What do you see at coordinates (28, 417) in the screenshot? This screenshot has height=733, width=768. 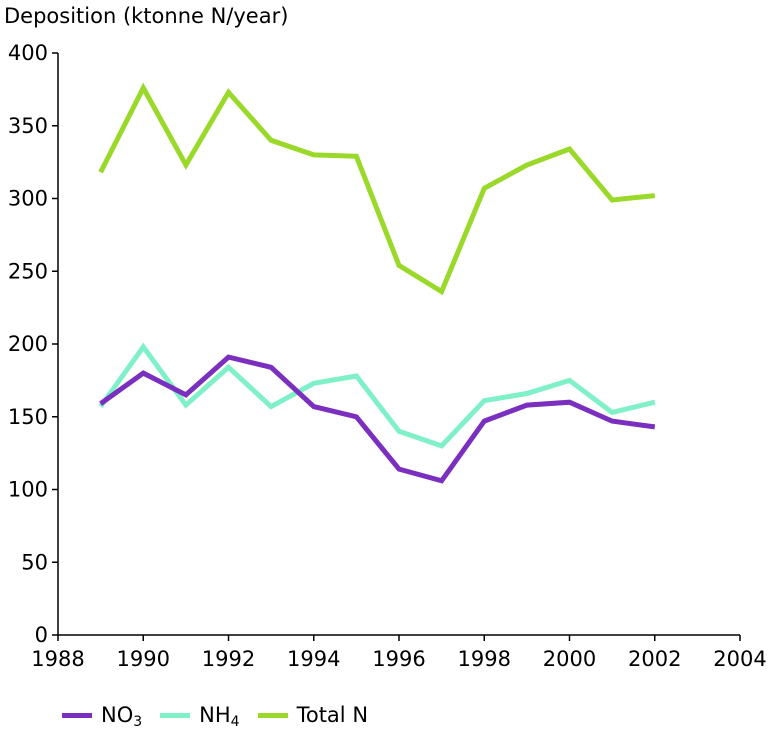 I see `y-tick-label: 150` at bounding box center [28, 417].